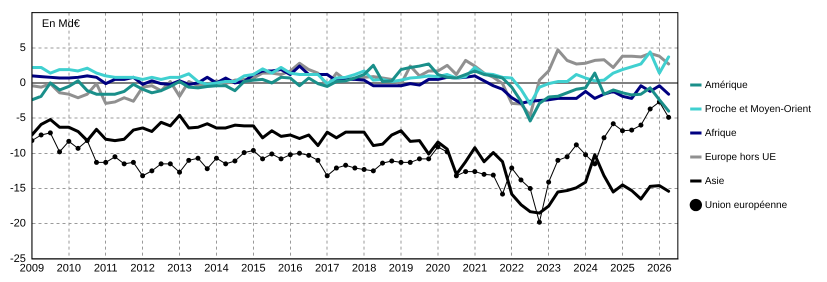  Describe the element at coordinates (179, 268) in the screenshot. I see `x-tick-label: 2013` at that location.